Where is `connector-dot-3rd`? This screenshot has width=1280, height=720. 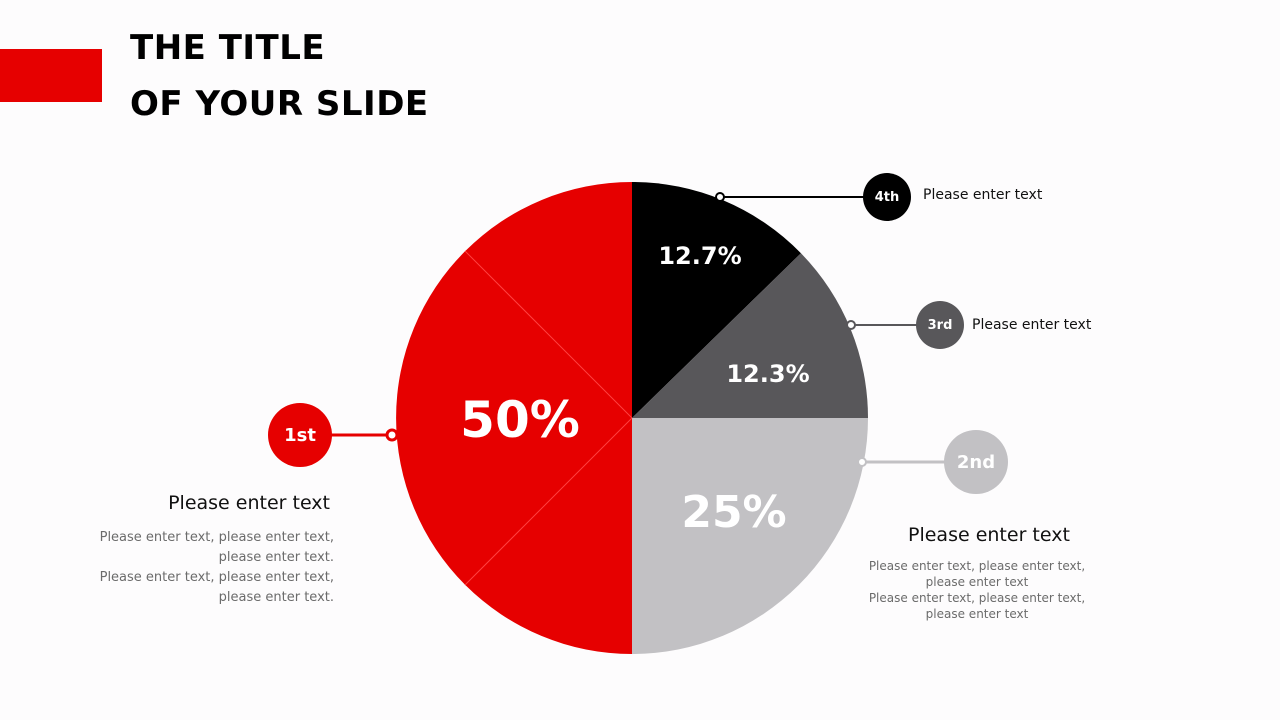 connector-dot-3rd is located at coordinates (851, 325).